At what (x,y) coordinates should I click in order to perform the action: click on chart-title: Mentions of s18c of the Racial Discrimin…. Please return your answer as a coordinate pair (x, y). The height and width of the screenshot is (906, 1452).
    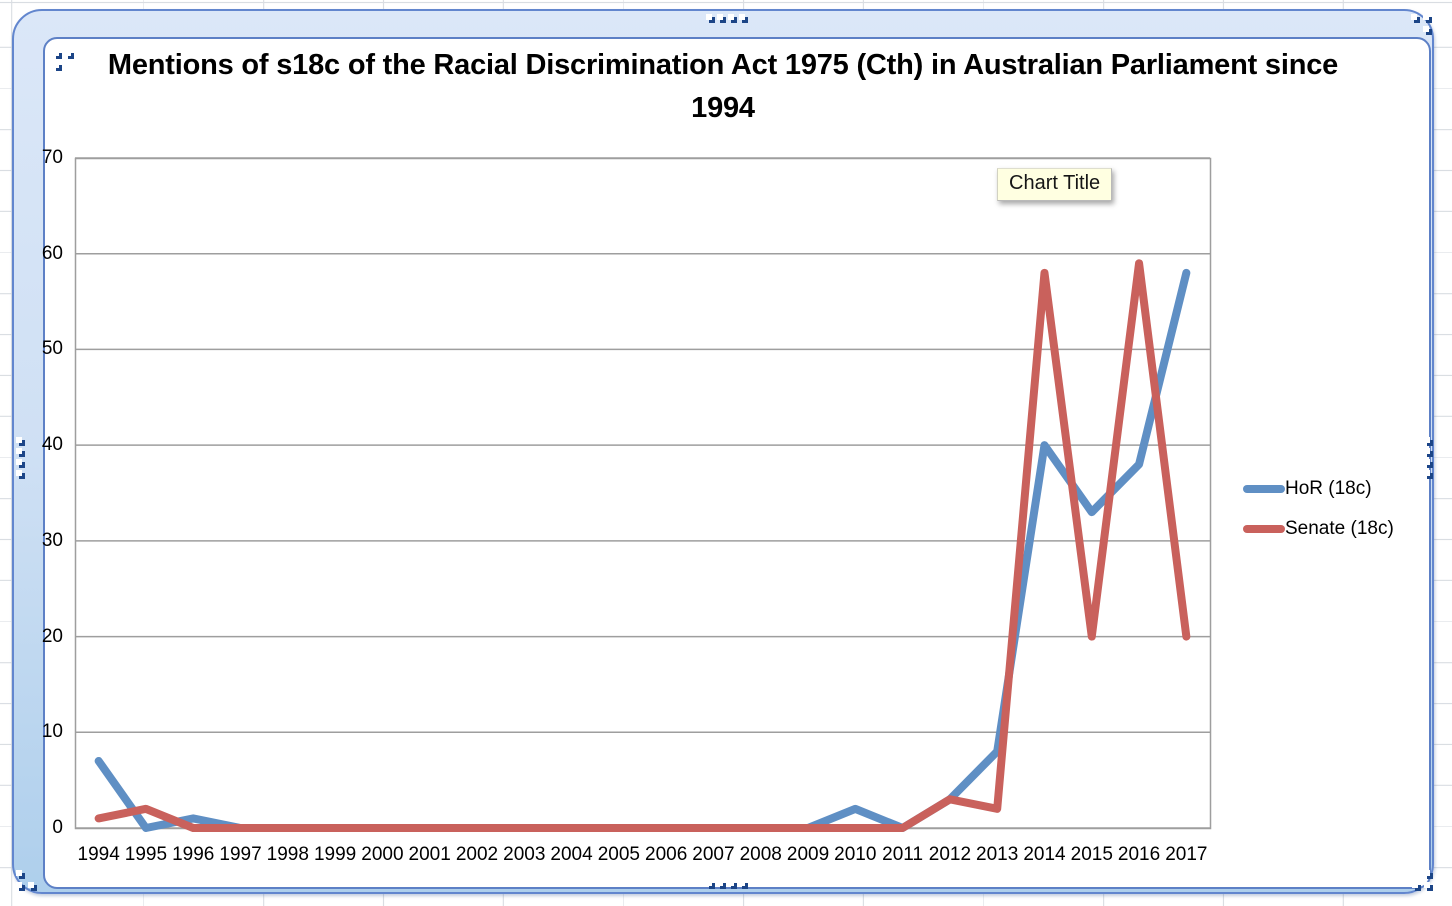
    Looking at the image, I should click on (723, 86).